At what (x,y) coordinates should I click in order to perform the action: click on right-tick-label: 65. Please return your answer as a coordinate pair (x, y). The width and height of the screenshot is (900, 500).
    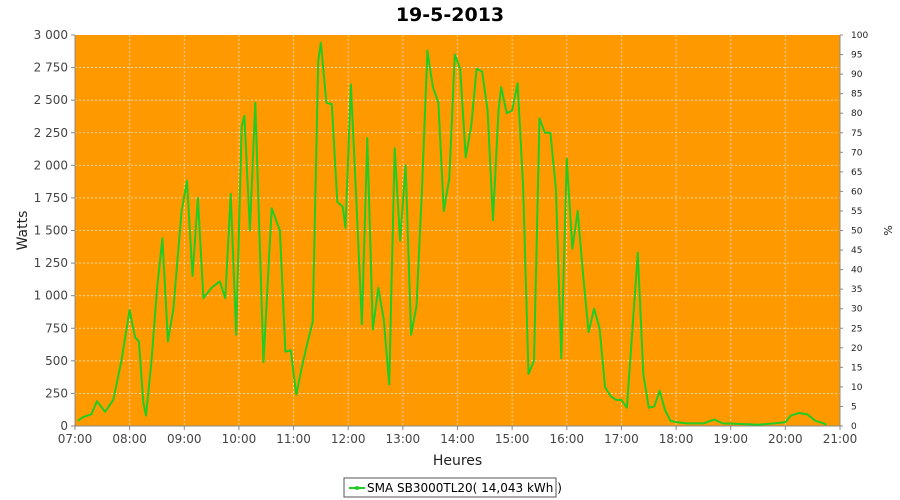
    Looking at the image, I should click on (856, 173).